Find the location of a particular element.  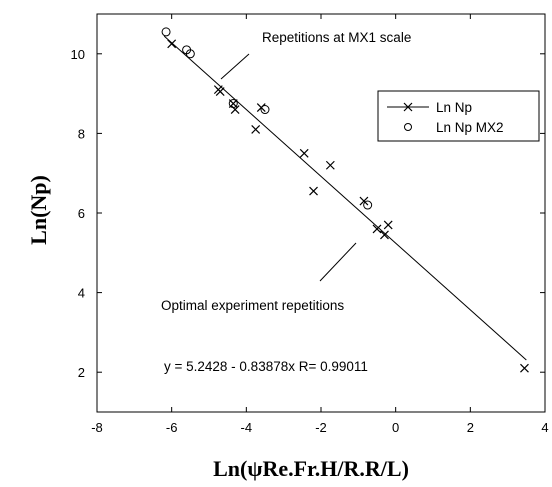

annotation-leader-top is located at coordinates (235, 66).